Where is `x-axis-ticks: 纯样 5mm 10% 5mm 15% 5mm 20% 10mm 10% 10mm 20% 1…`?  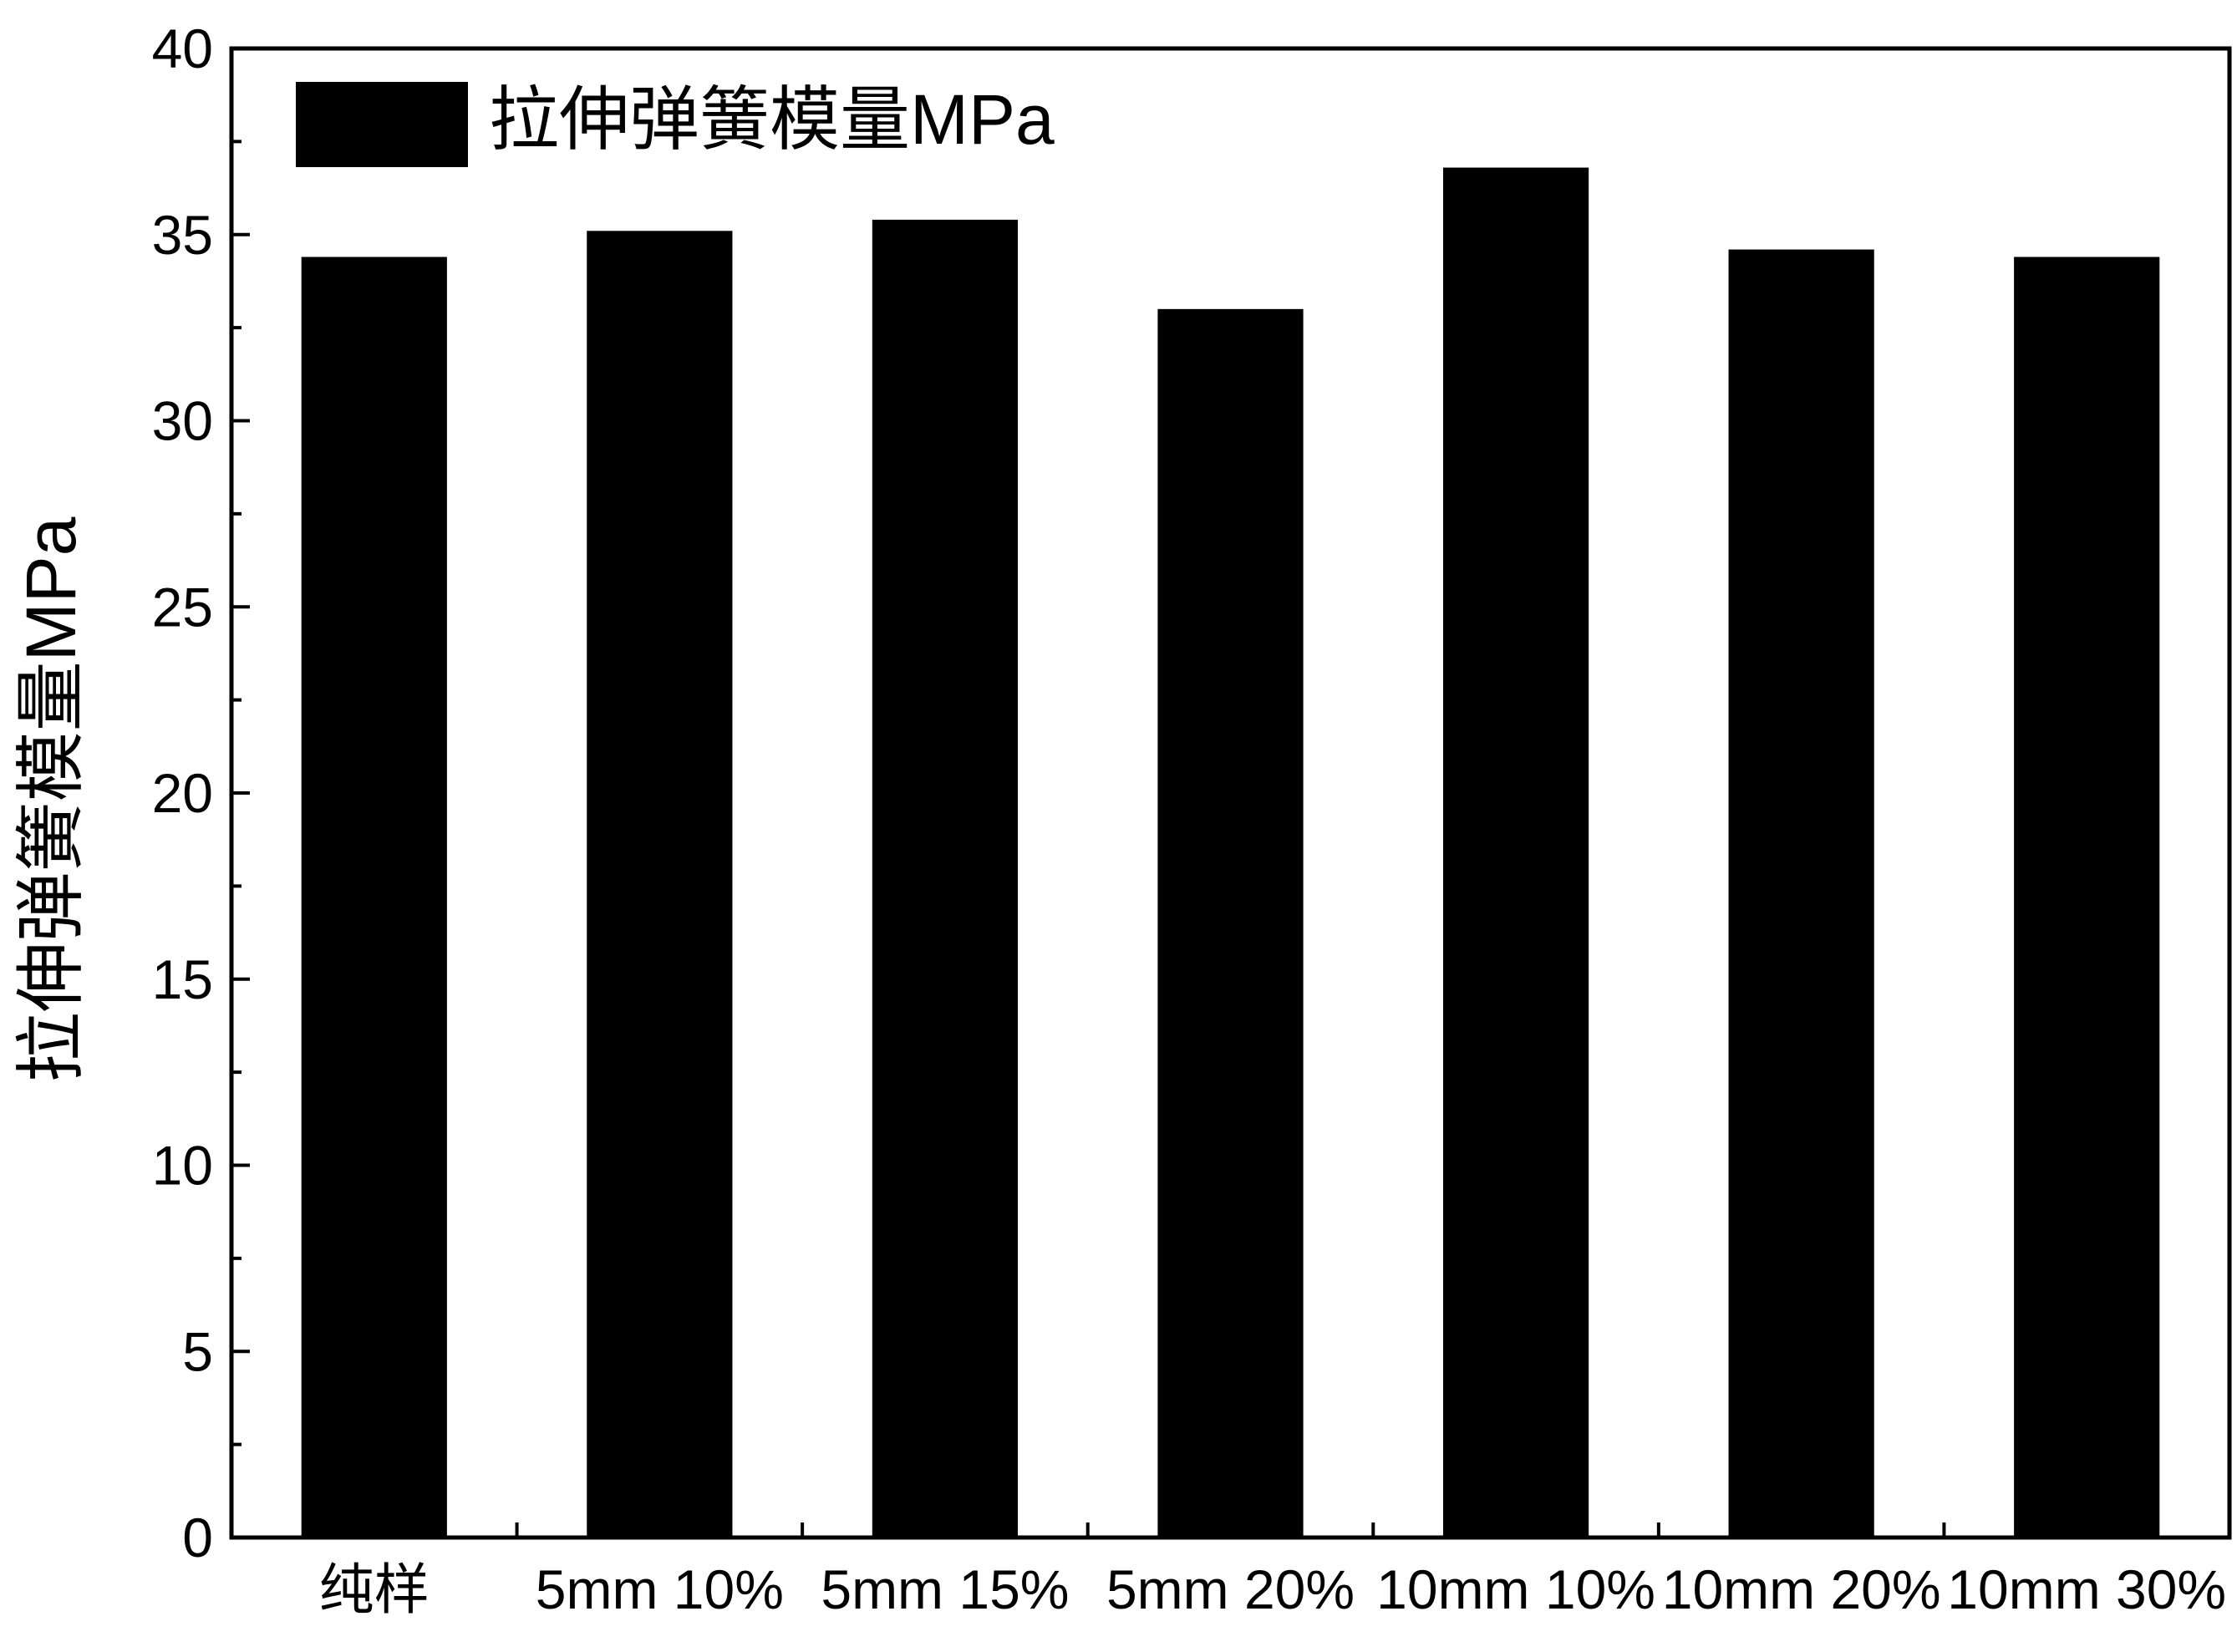 x-axis-ticks: 纯样 5mm 10% 5mm 15% 5mm 20% 10mm 10% 10mm 20% 1… is located at coordinates (1272, 1571).